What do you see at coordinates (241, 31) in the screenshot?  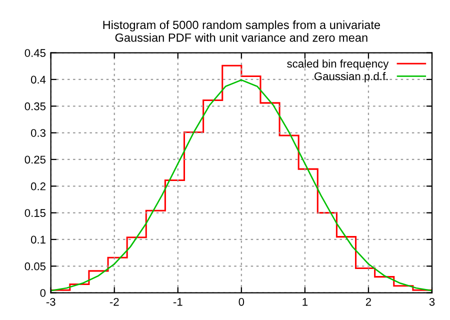 I see `chart-title: Histogram of 5000 random samples from a univariate Gaussian PDF with unit variance and zero mean` at bounding box center [241, 31].